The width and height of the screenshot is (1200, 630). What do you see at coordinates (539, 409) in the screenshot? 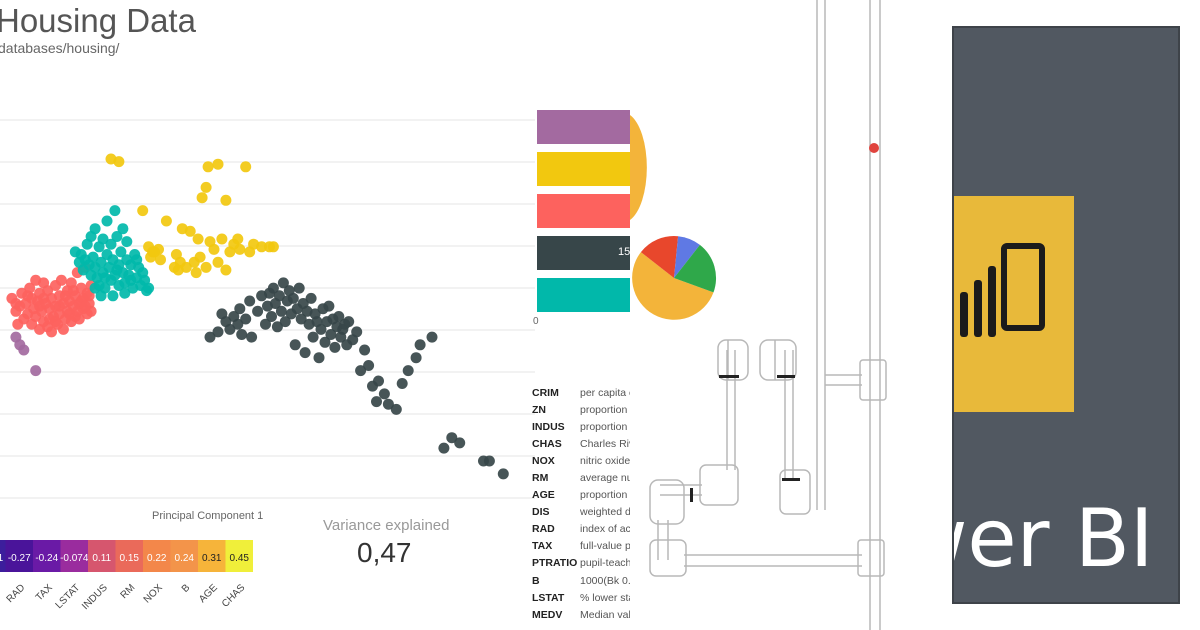
I see `legend-key: ZN` at bounding box center [539, 409].